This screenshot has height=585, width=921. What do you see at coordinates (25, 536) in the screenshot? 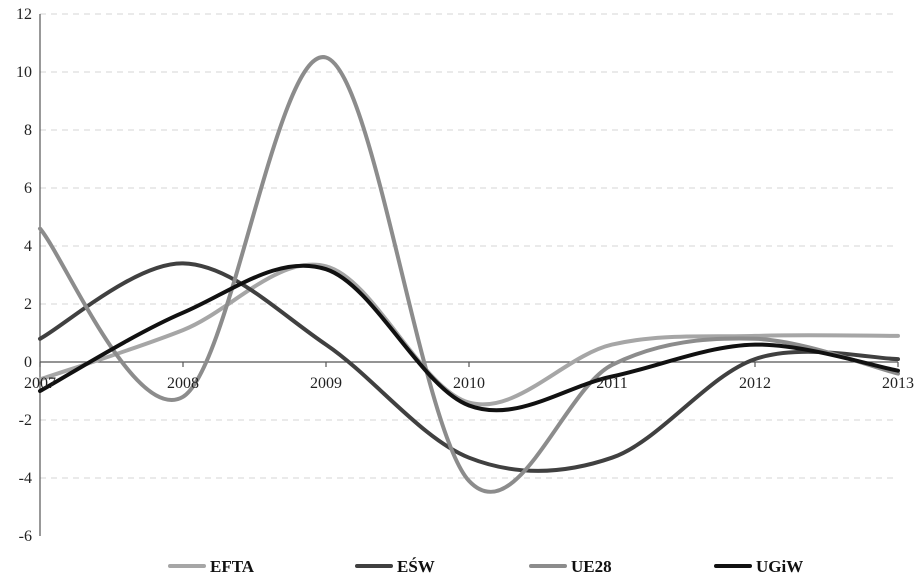
I see `y-tick-label: -6` at bounding box center [25, 536].